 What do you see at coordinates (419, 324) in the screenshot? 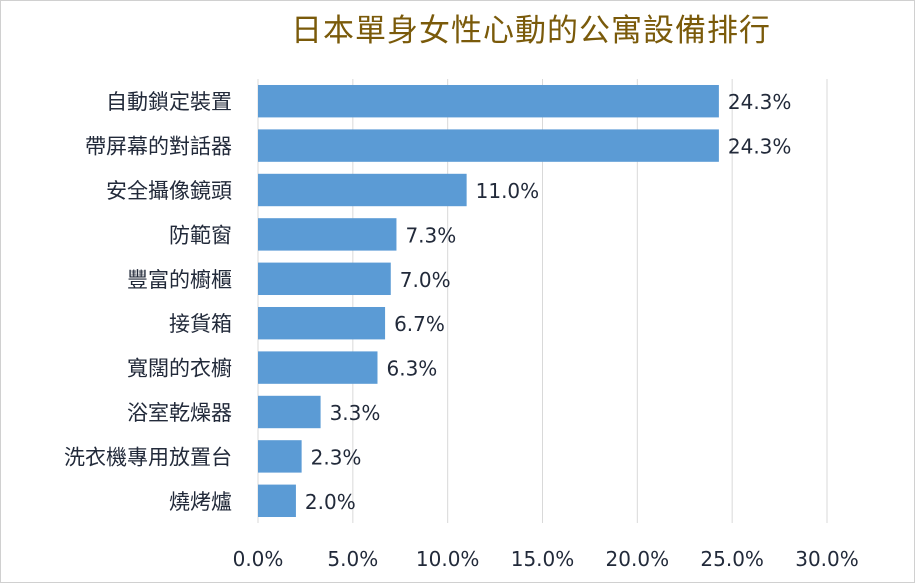
I see `value-label: 6.7%` at bounding box center [419, 324].